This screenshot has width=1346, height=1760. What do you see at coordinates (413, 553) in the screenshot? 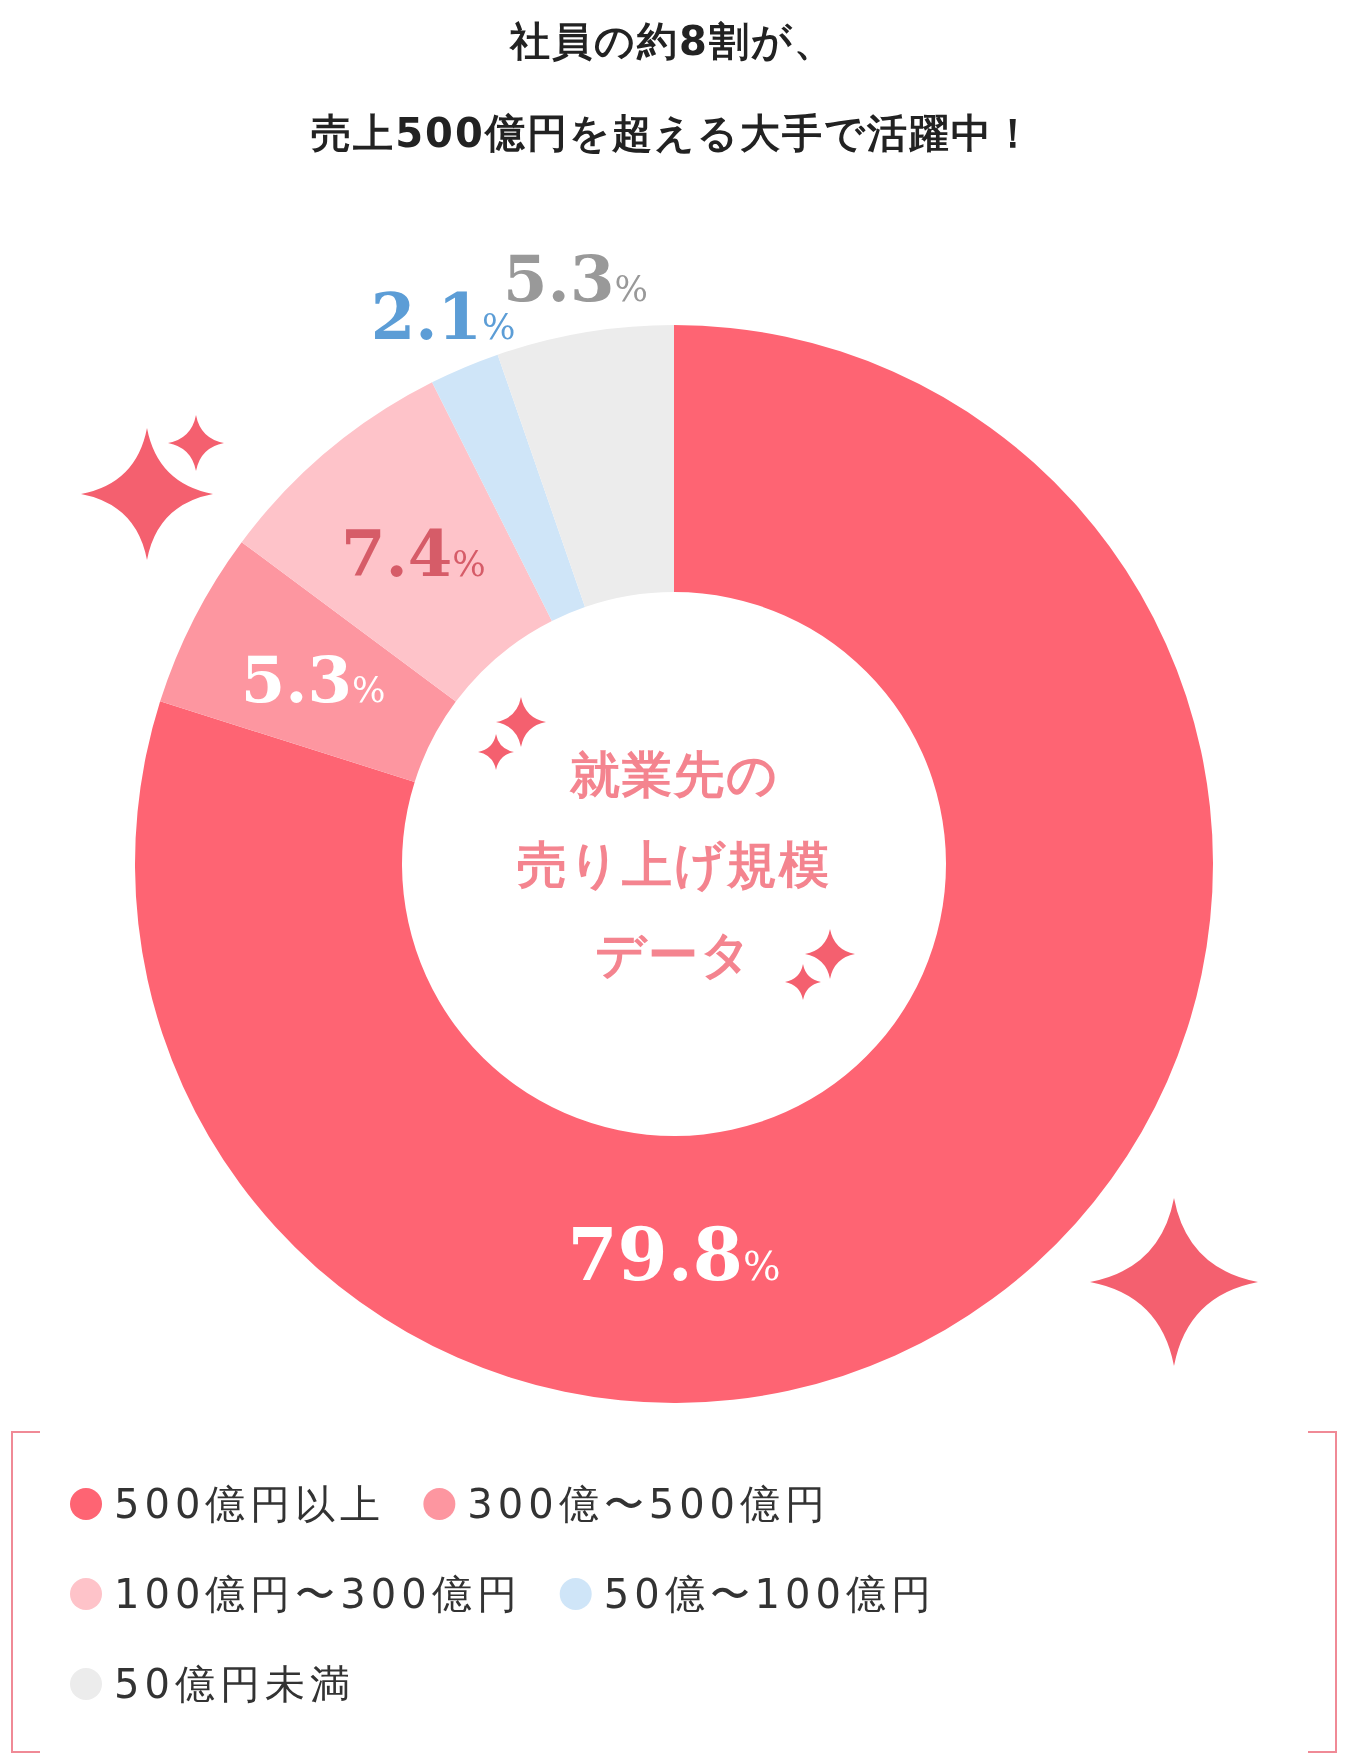
I see `data-label: 7.4%` at bounding box center [413, 553].